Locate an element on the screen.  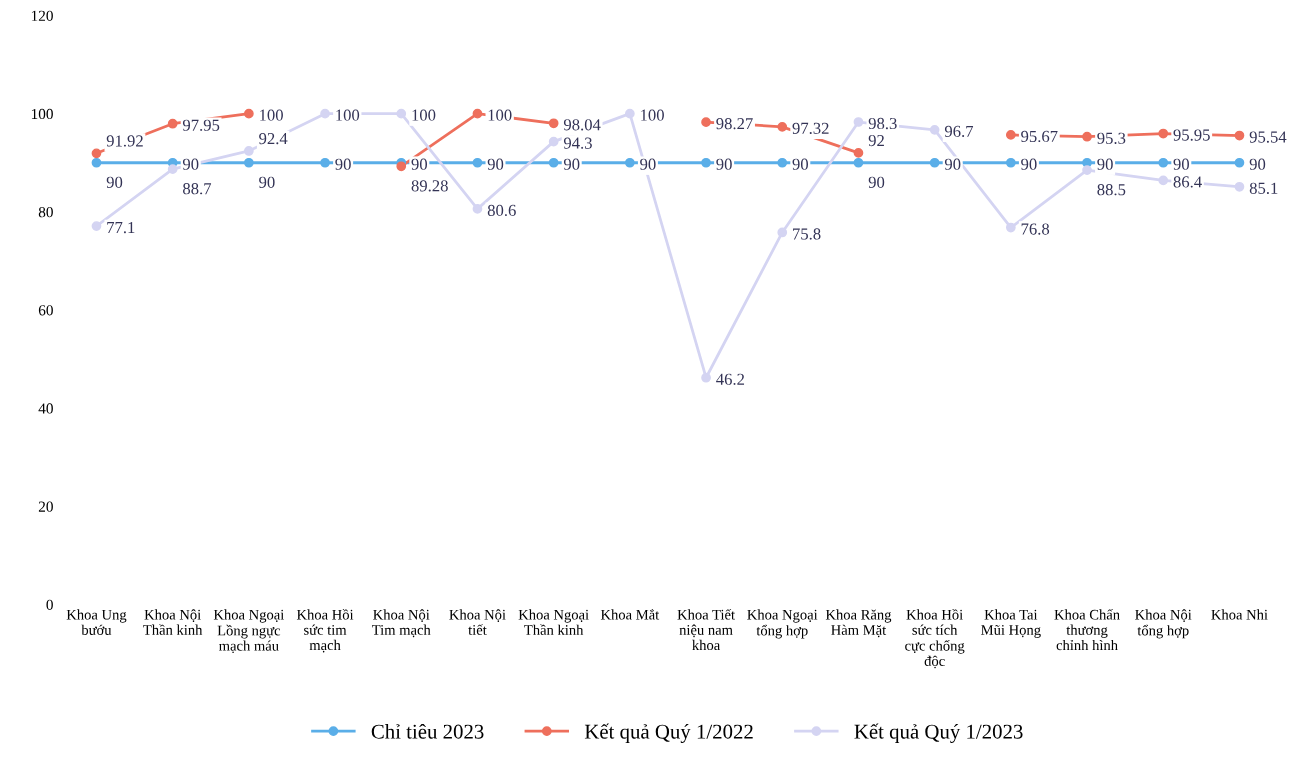
x-tick-label: Khoa Răng Hàm Mặt is located at coordinates (858, 623).